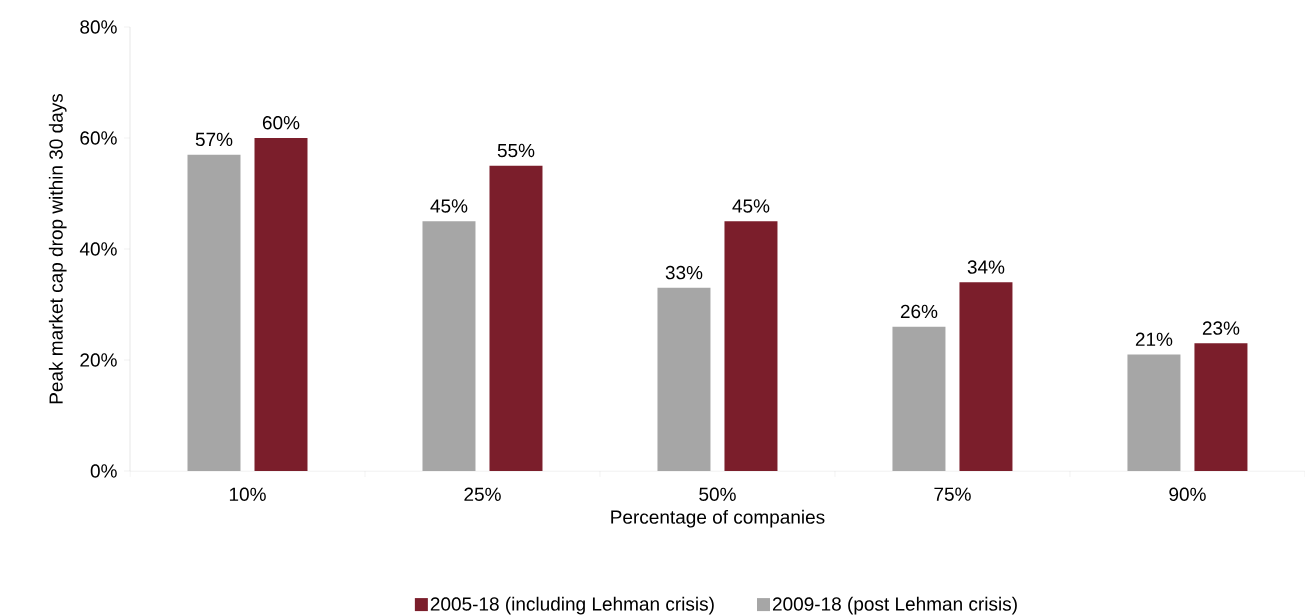 This screenshot has width=1305, height=616. Describe the element at coordinates (1154, 339) in the screenshot. I see `data-label: 21%` at that location.